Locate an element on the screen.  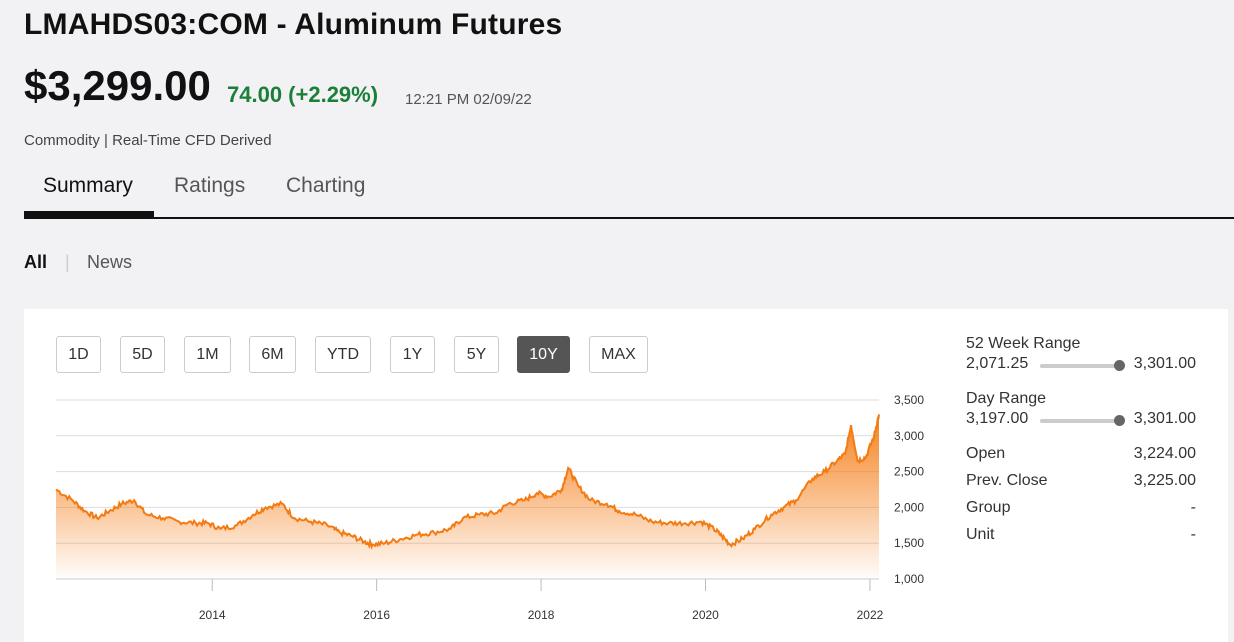
prev-close-value: 3,225.00 is located at coordinates (1164, 480).